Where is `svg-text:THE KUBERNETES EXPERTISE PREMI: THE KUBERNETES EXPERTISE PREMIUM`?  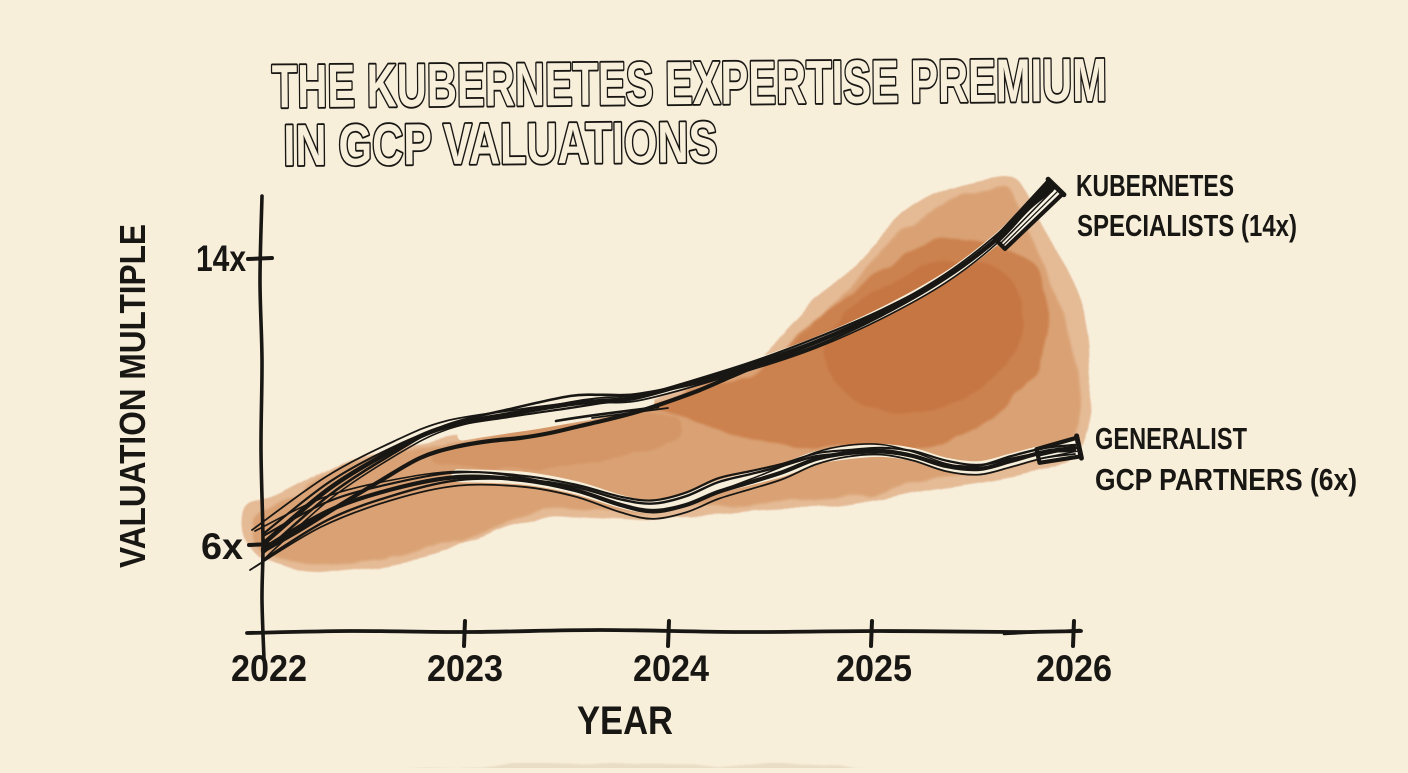 svg-text:THE KUBERNETES EXPERTISE PREMI: THE KUBERNETES EXPERTISE PREMIUM is located at coordinates (690, 83).